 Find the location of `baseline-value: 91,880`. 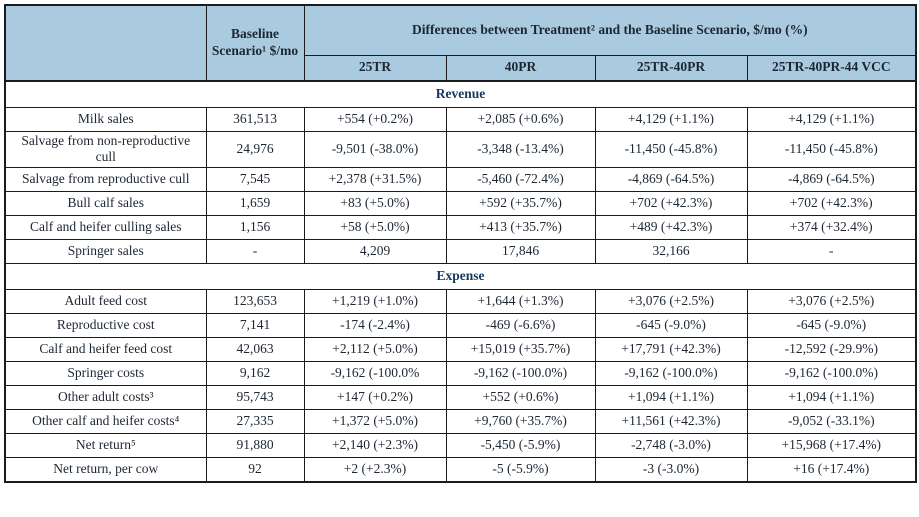

baseline-value: 91,880 is located at coordinates (255, 446).